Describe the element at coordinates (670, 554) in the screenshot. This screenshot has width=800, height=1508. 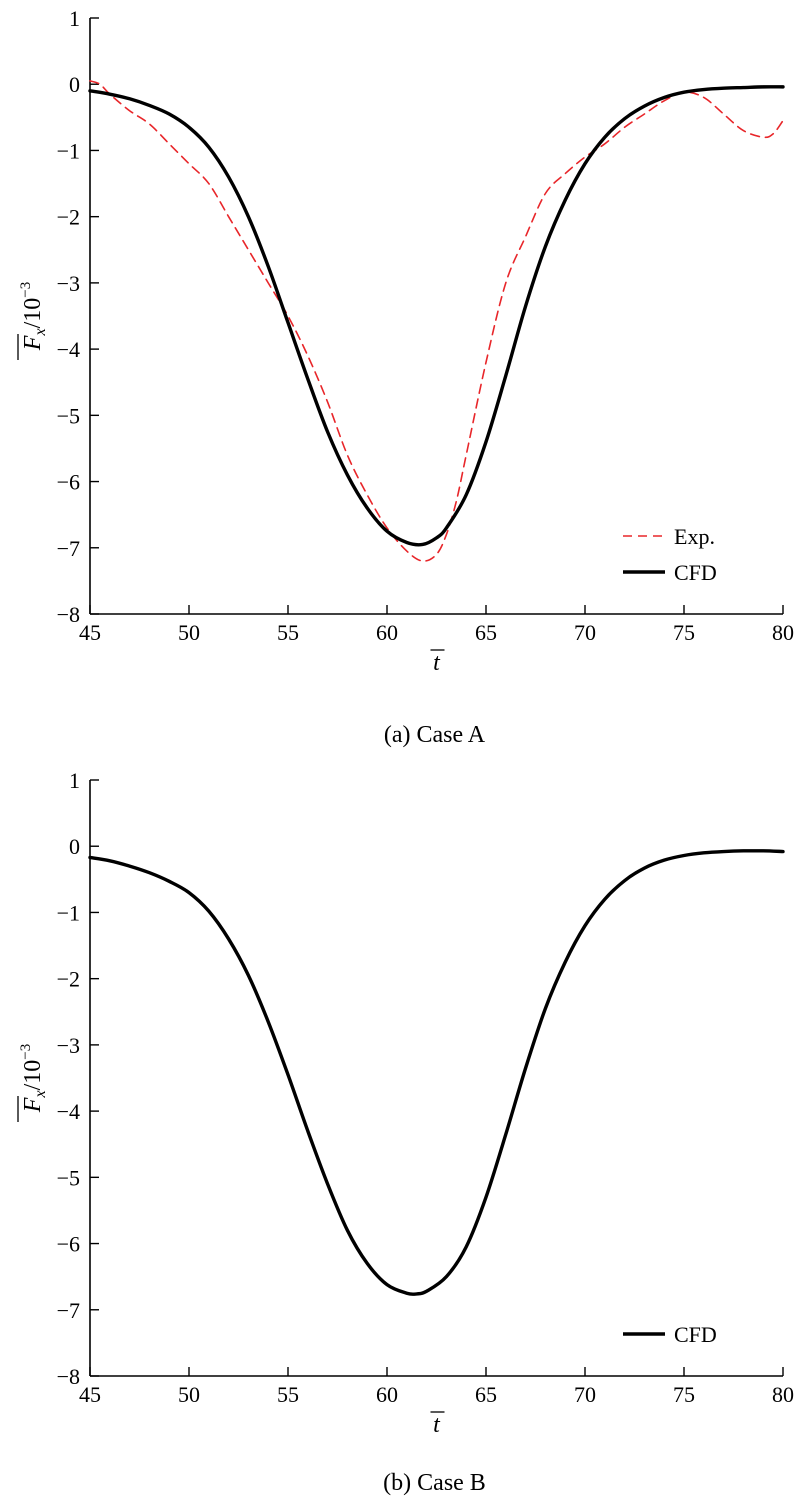
I see `legend: Exp. CFD` at that location.